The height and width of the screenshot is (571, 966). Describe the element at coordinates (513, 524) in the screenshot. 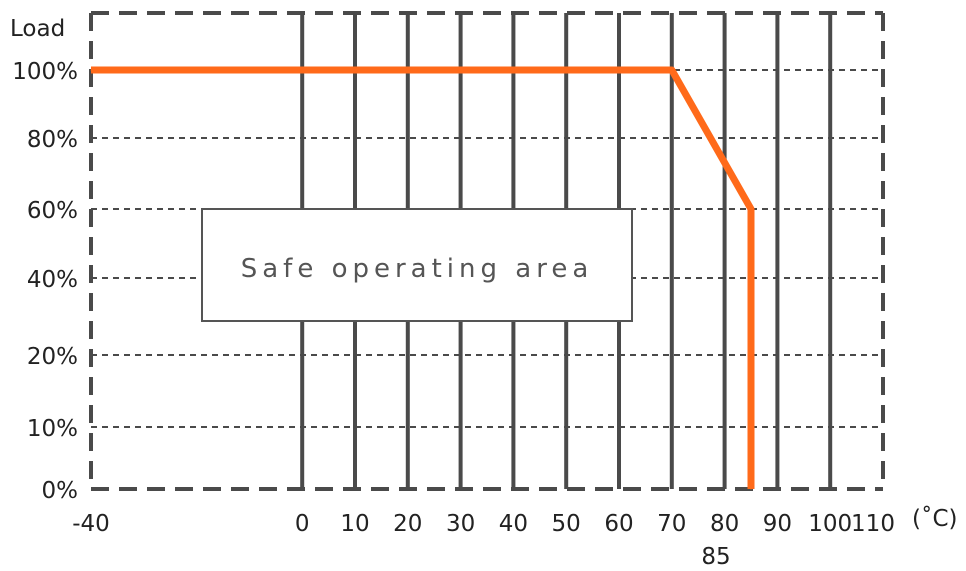

I see `x-tick-40: 40` at that location.